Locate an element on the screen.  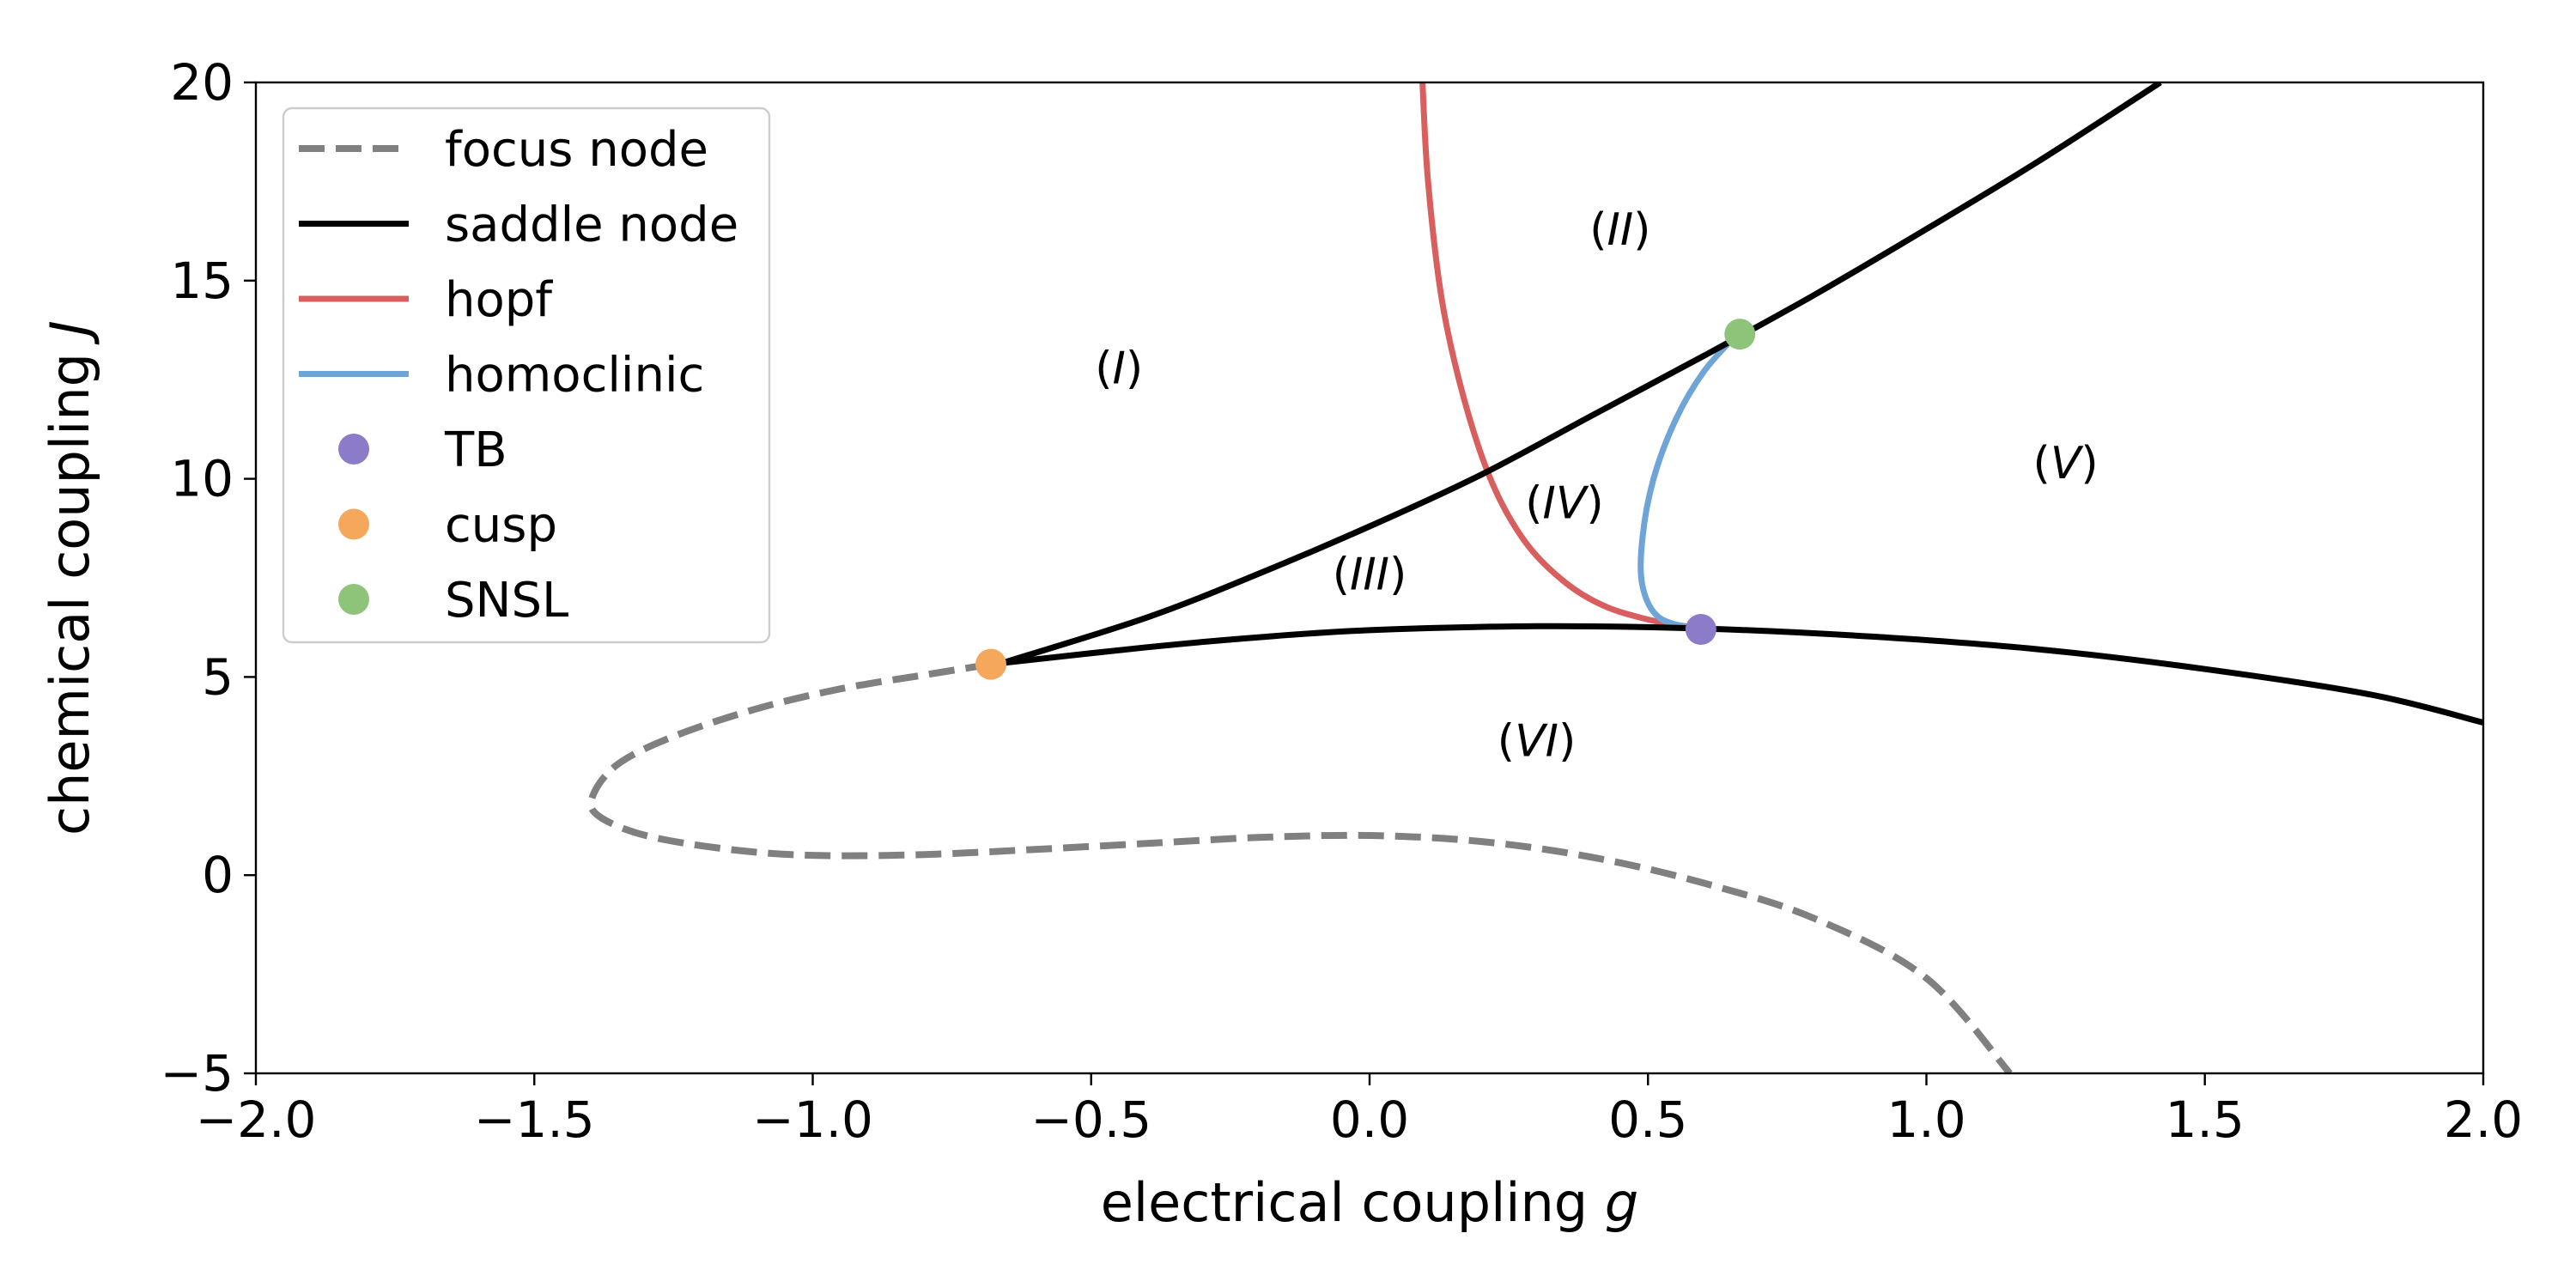
region-label: (II) is located at coordinates (1620, 230).